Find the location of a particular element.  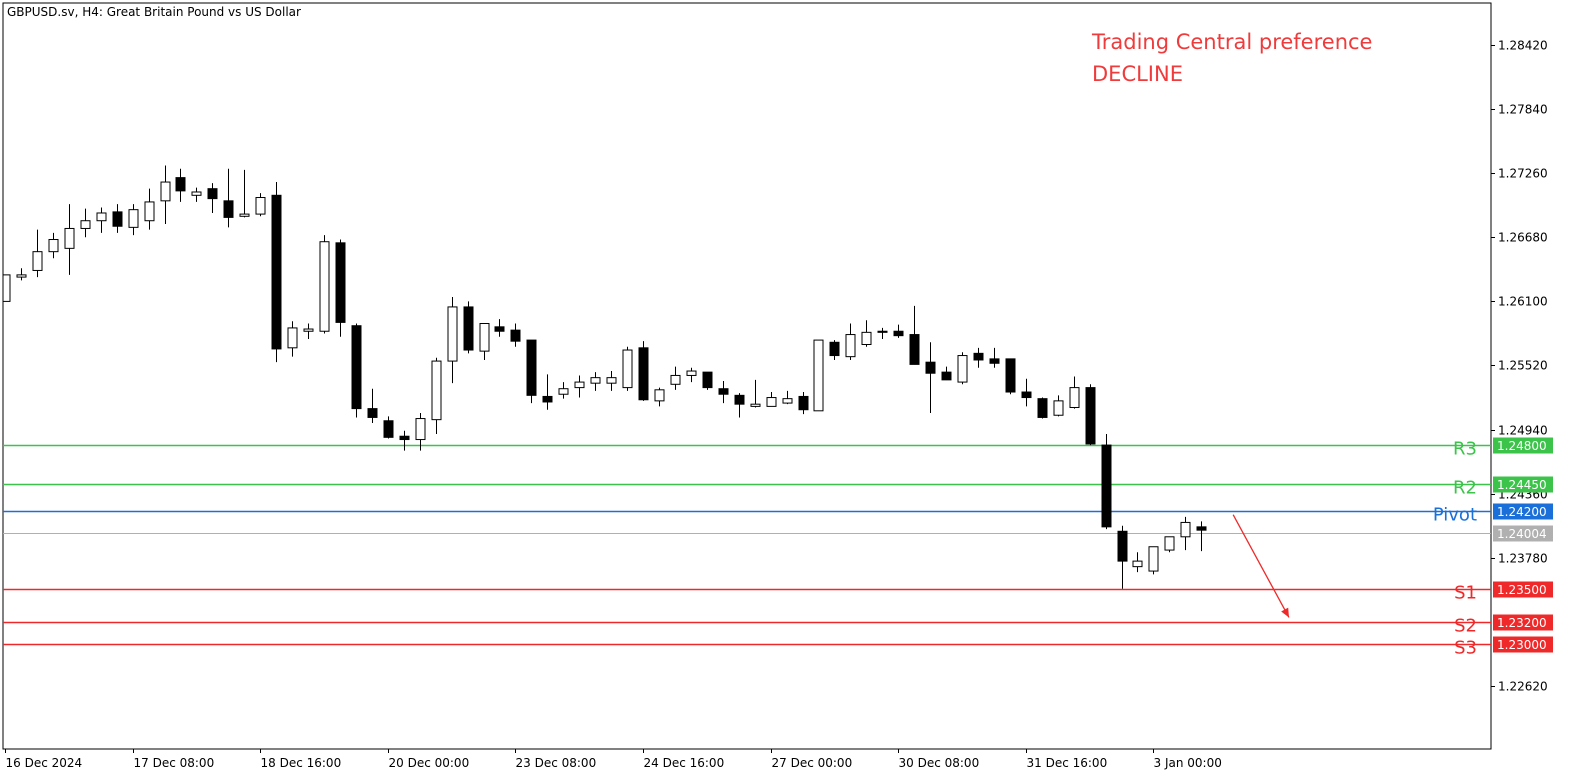

y-tick-label: 1.26680 is located at coordinates (1523, 238).